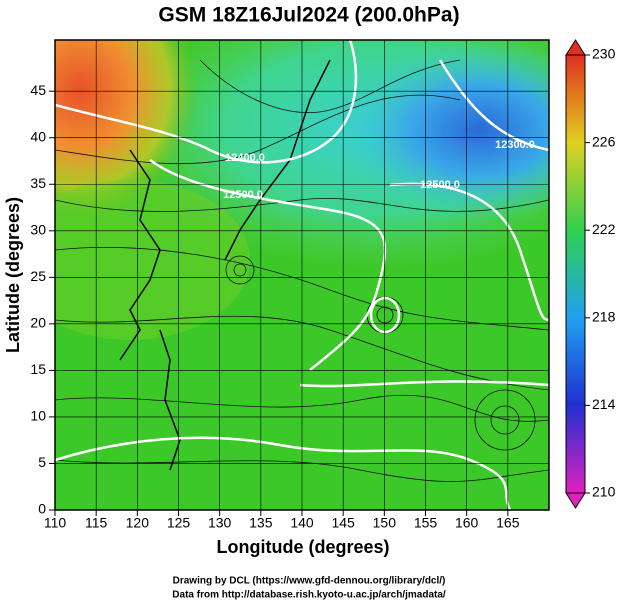 The width and height of the screenshot is (619, 610). I want to click on y-tick-label: 35, so click(38, 183).